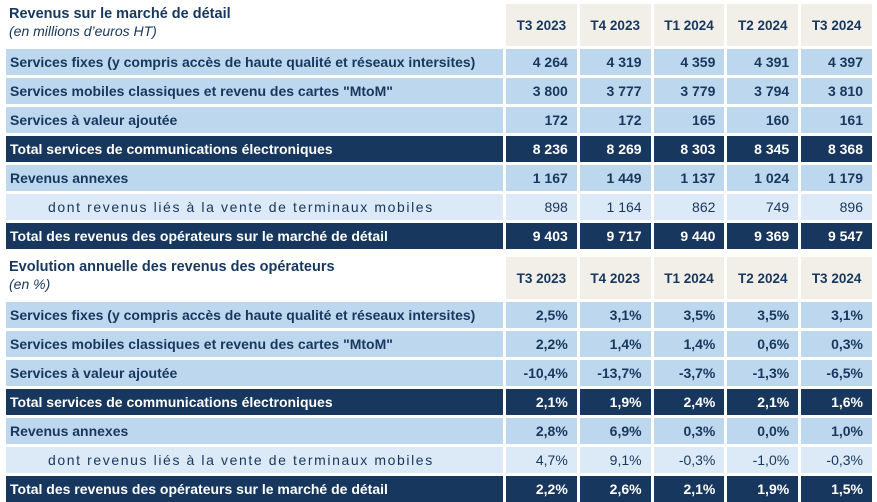 This screenshot has width=877, height=502. I want to click on table1-title: Revenus sur le marché de détail, so click(120, 14).